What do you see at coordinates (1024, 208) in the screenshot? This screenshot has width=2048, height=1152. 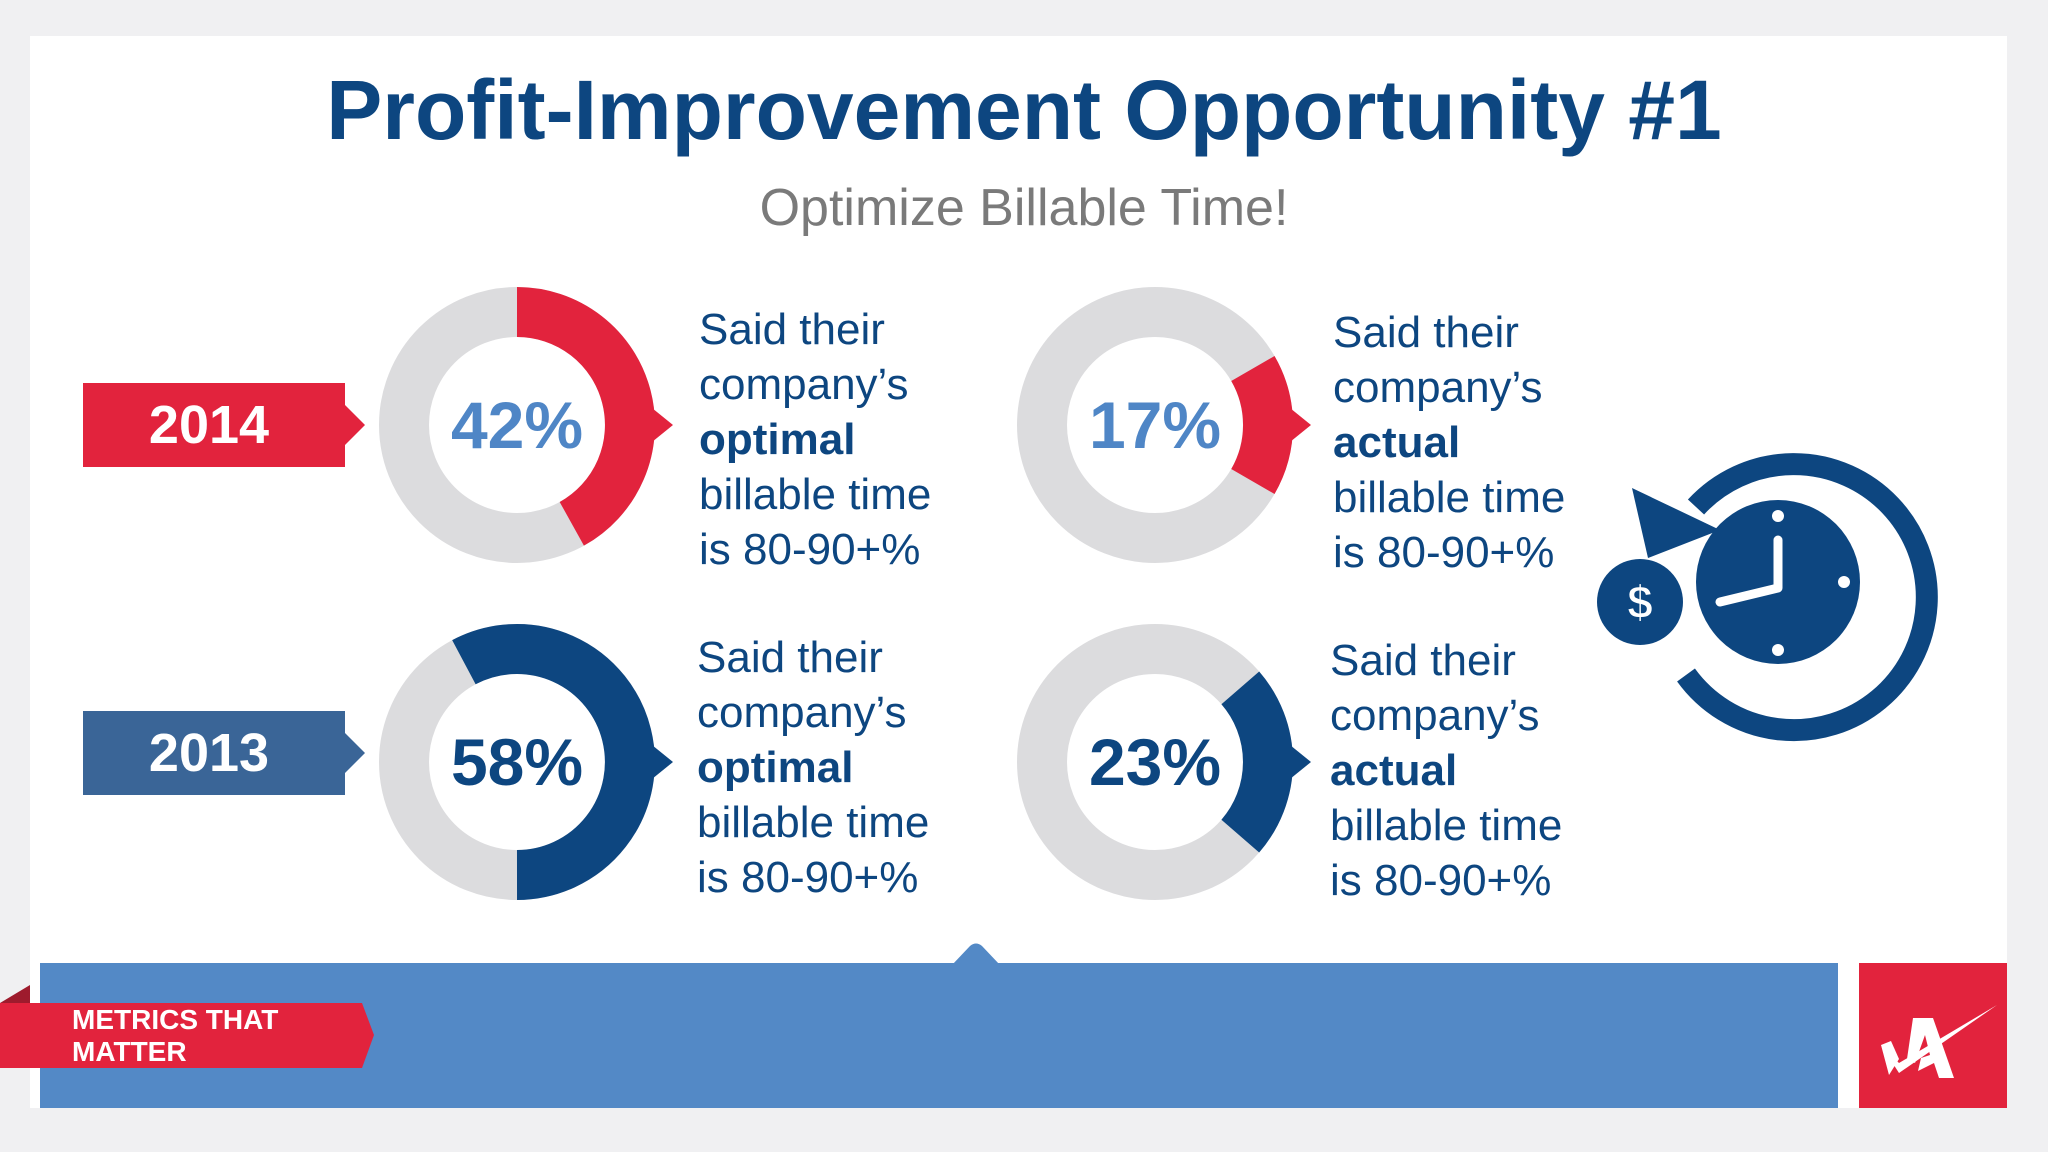 I see `page-subtitle: Optimize Billable Time!` at bounding box center [1024, 208].